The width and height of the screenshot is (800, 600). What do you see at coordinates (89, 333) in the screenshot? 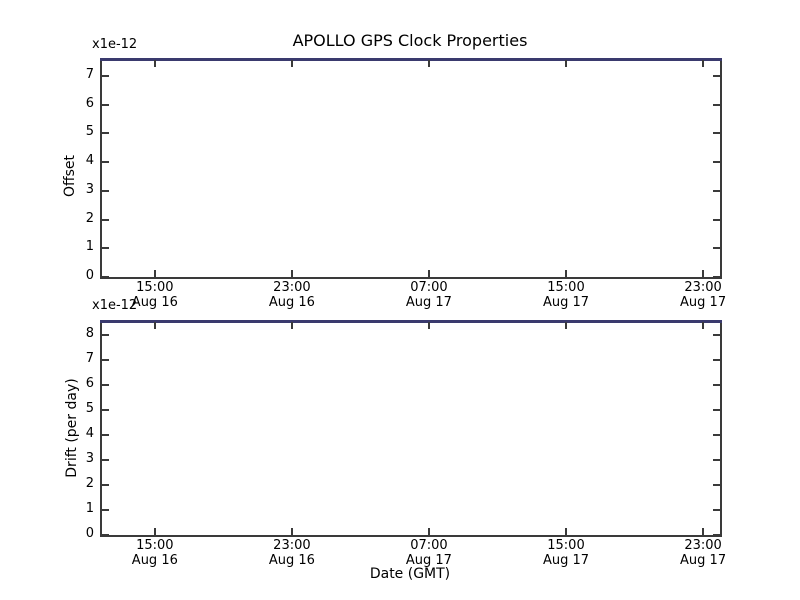
I see `y-tick-label: 8` at bounding box center [89, 333].